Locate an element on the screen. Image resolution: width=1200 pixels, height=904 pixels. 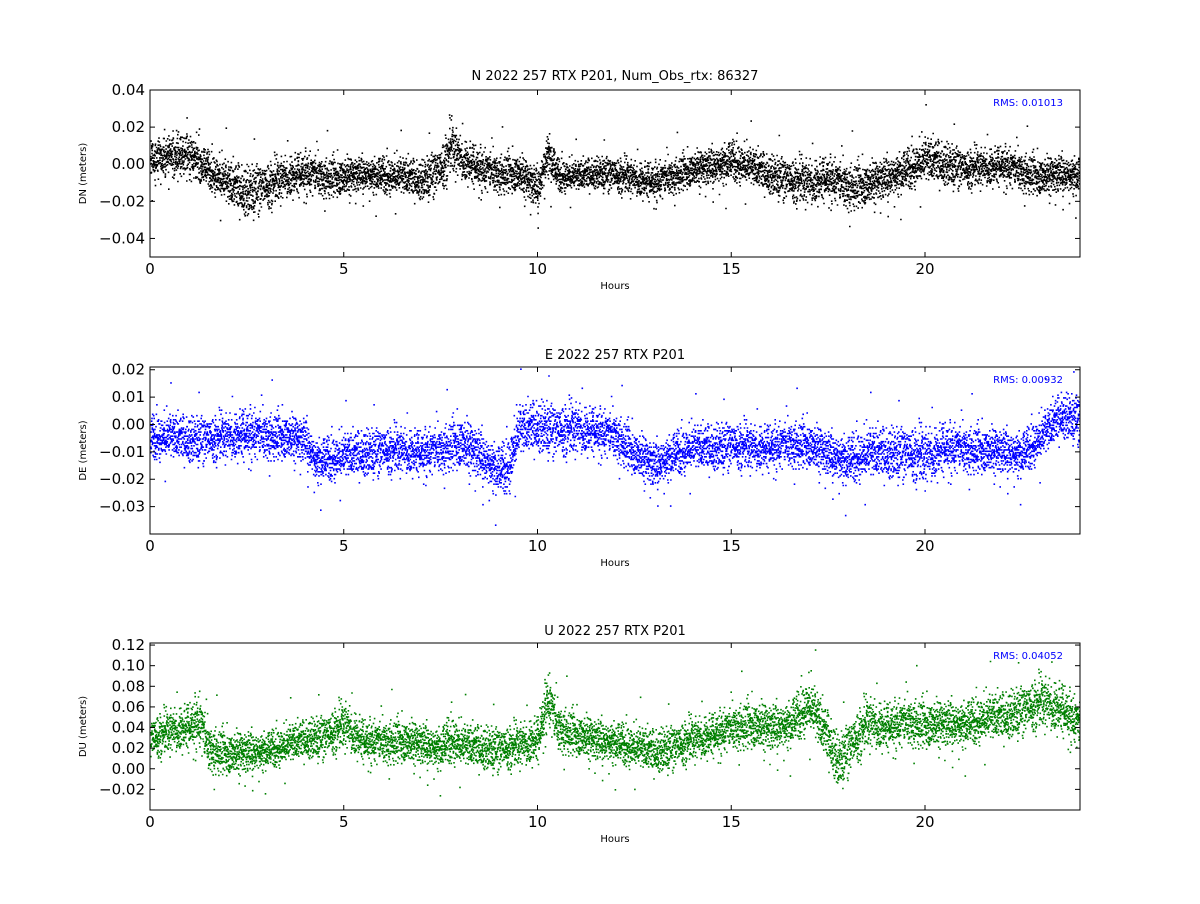
rms-annotation: RMS: 0.01013 is located at coordinates (1028, 103).